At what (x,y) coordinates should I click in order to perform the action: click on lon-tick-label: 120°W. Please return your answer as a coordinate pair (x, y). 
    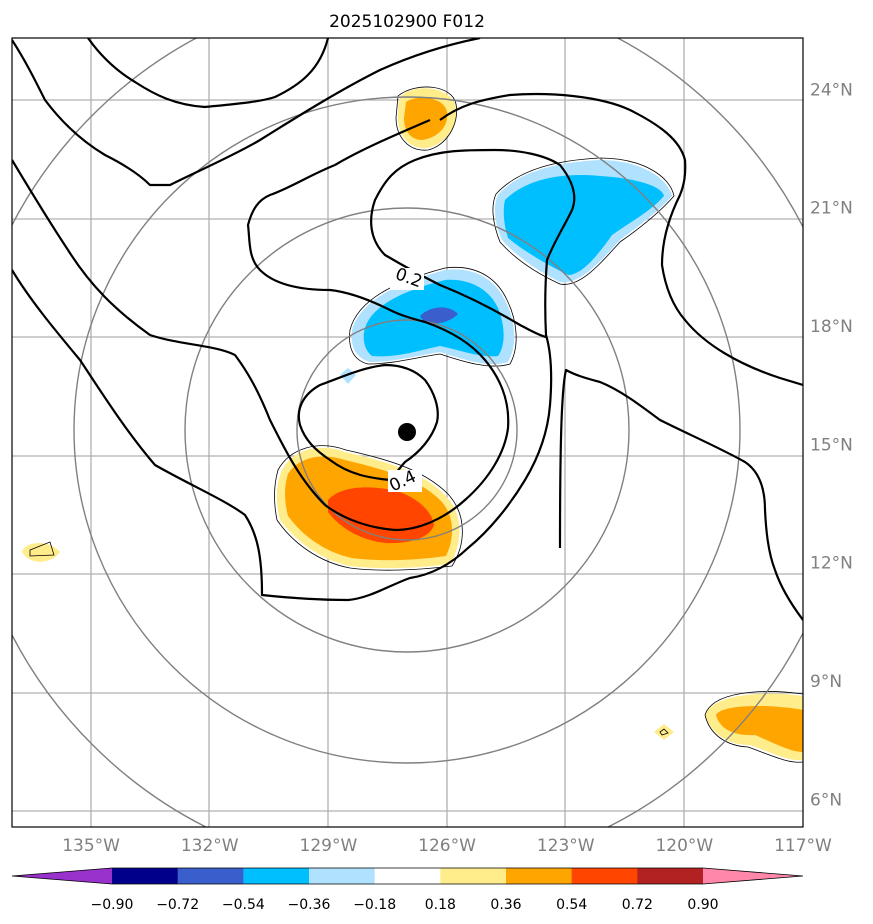
    Looking at the image, I should click on (684, 846).